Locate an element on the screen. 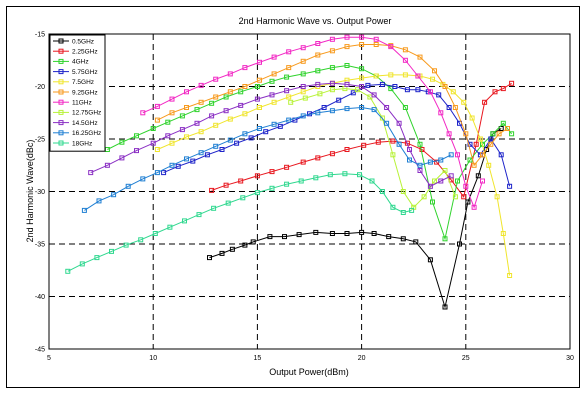 The height and width of the screenshot is (394, 588). y-tick-label: -15 is located at coordinates (40, 35).